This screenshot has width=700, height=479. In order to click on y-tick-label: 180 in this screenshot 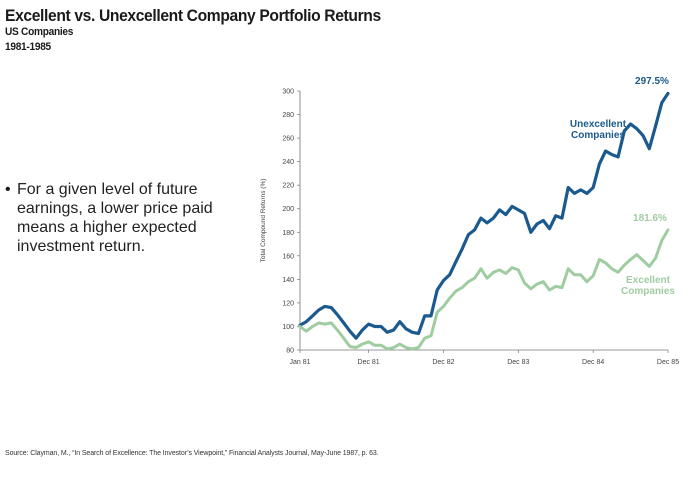, I will do `click(288, 233)`.